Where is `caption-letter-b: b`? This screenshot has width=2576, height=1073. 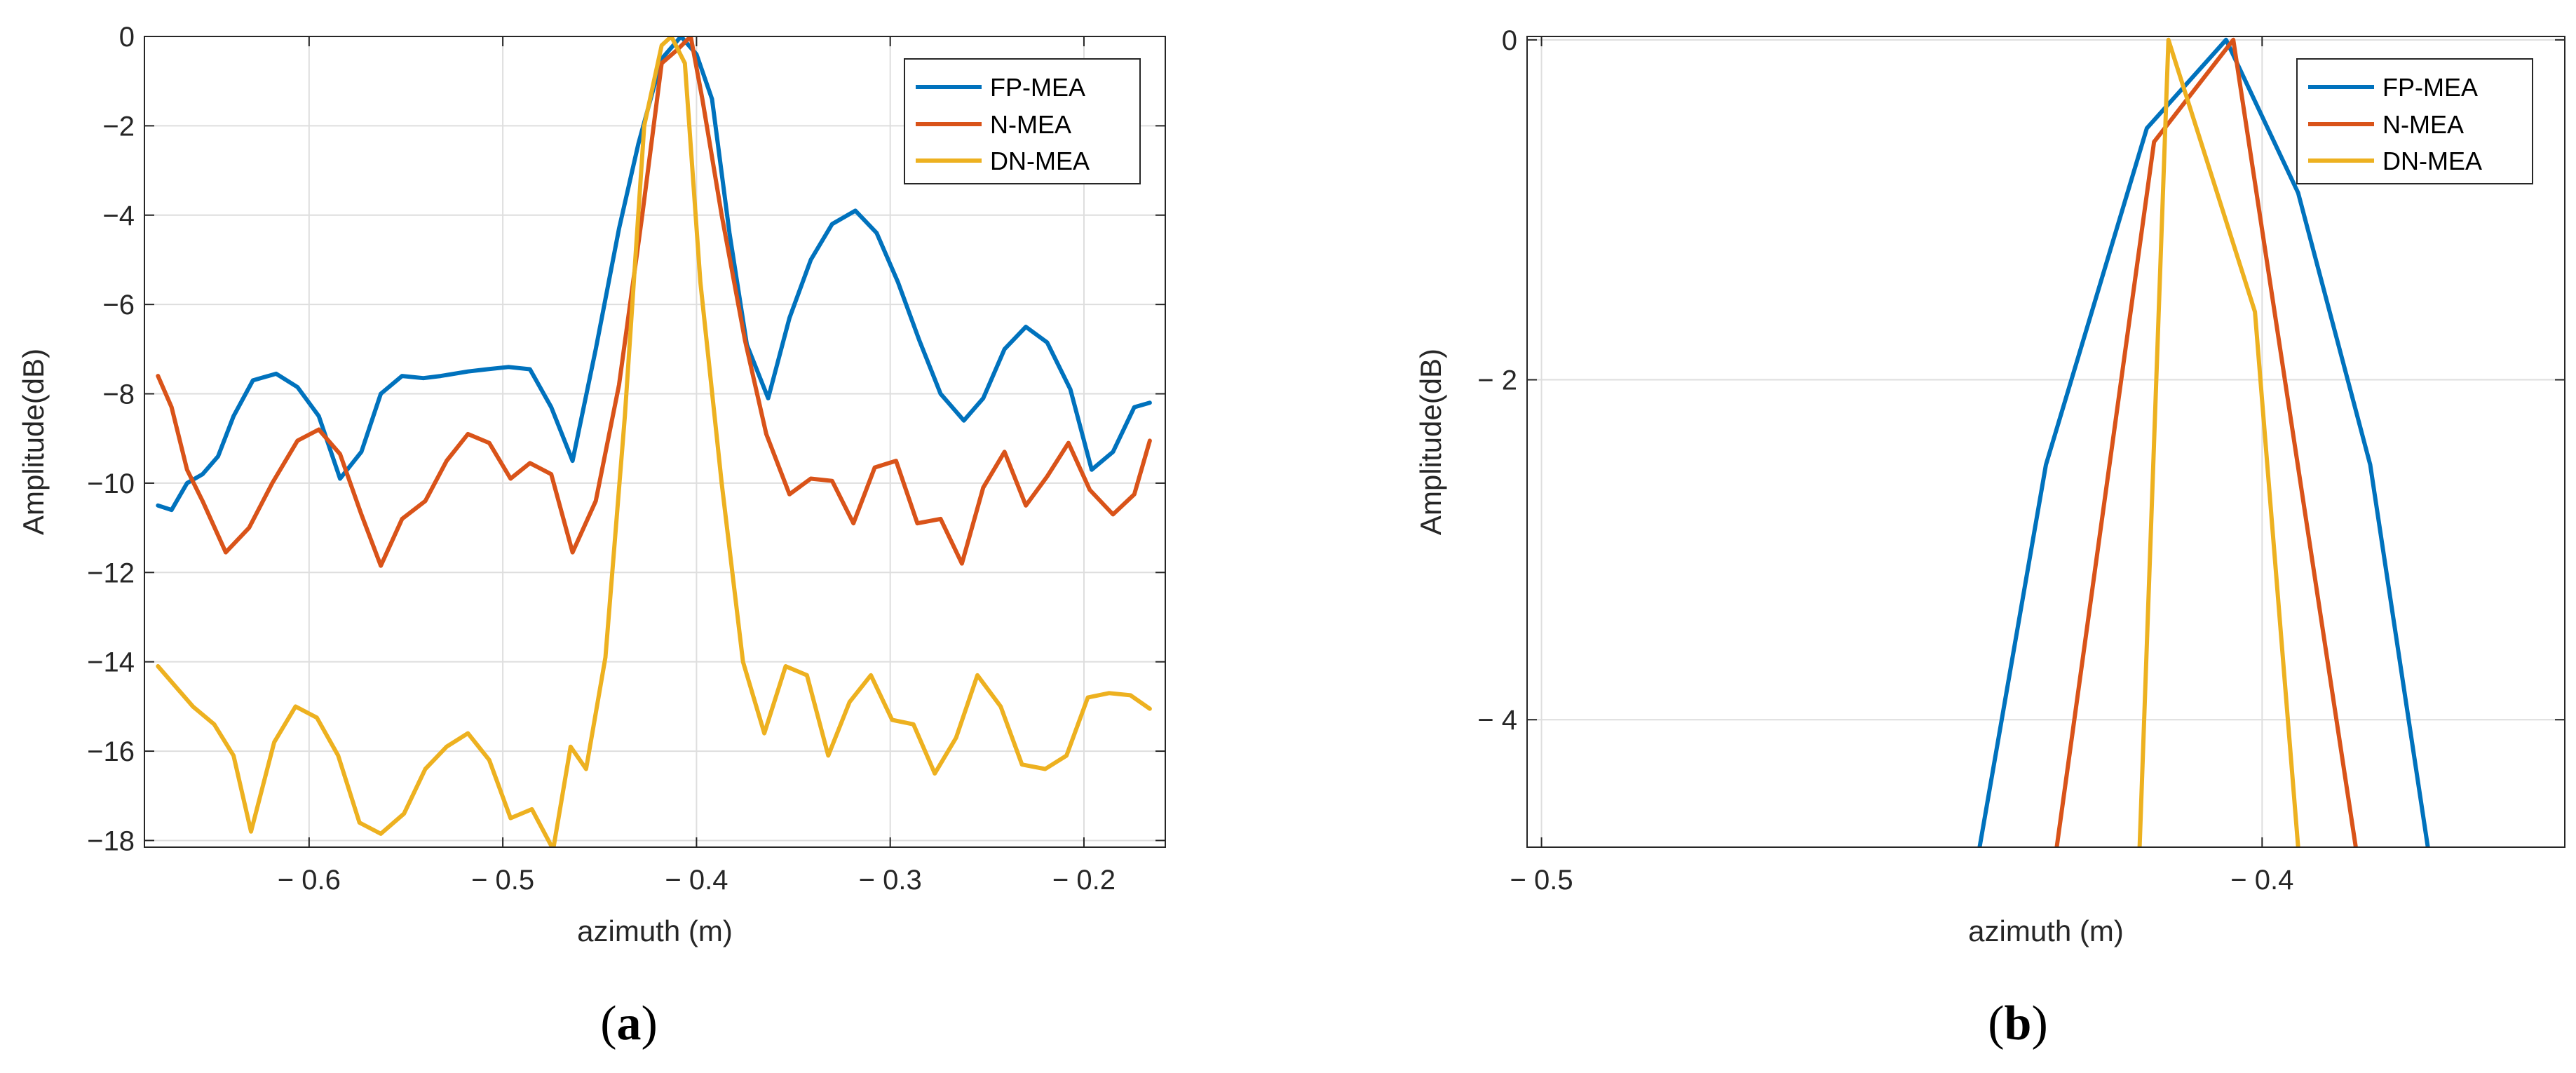 caption-letter-b: b is located at coordinates (2018, 1024).